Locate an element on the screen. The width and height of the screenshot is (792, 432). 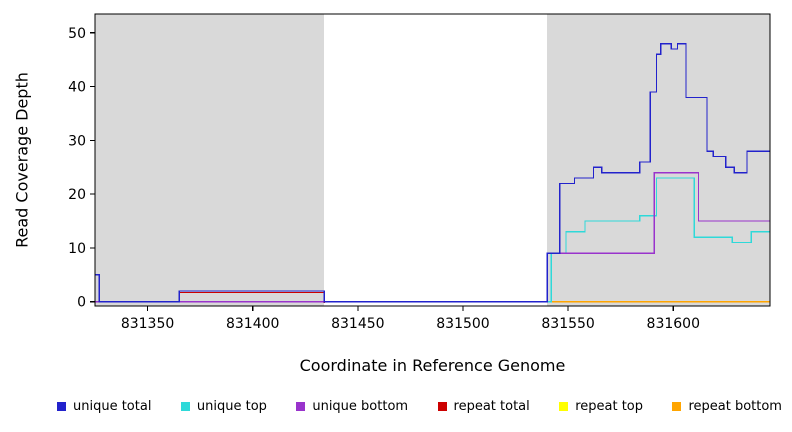
legend-swatch-unique-top is located at coordinates (185, 406).